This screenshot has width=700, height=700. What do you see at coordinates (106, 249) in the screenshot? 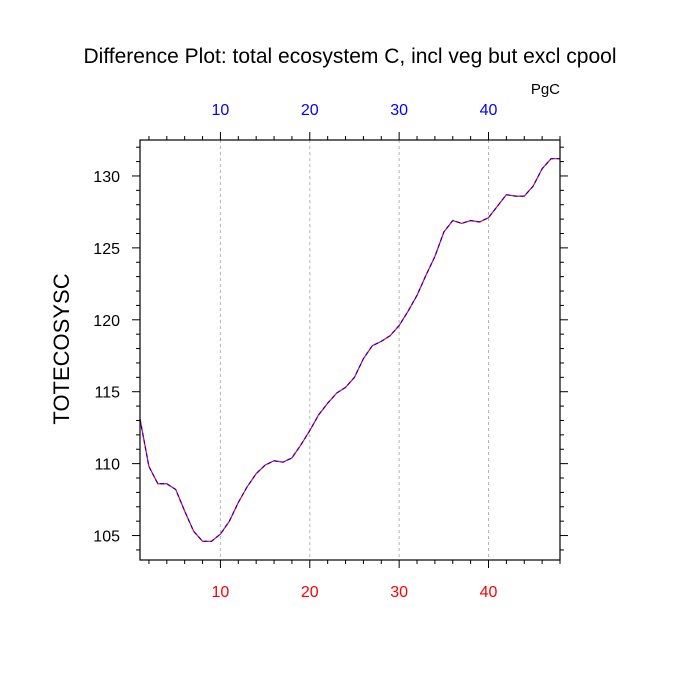
I see `y-tick-label-125: 125` at bounding box center [106, 249].